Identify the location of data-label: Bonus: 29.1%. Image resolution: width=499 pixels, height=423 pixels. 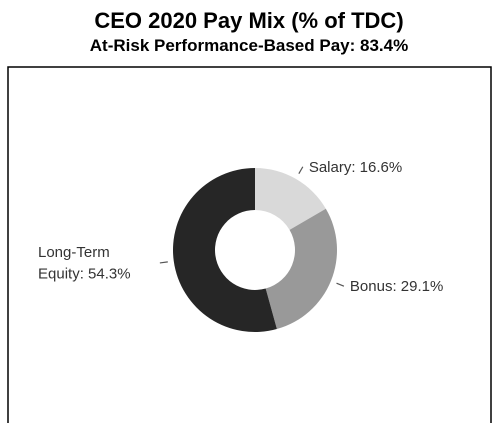
(396, 286).